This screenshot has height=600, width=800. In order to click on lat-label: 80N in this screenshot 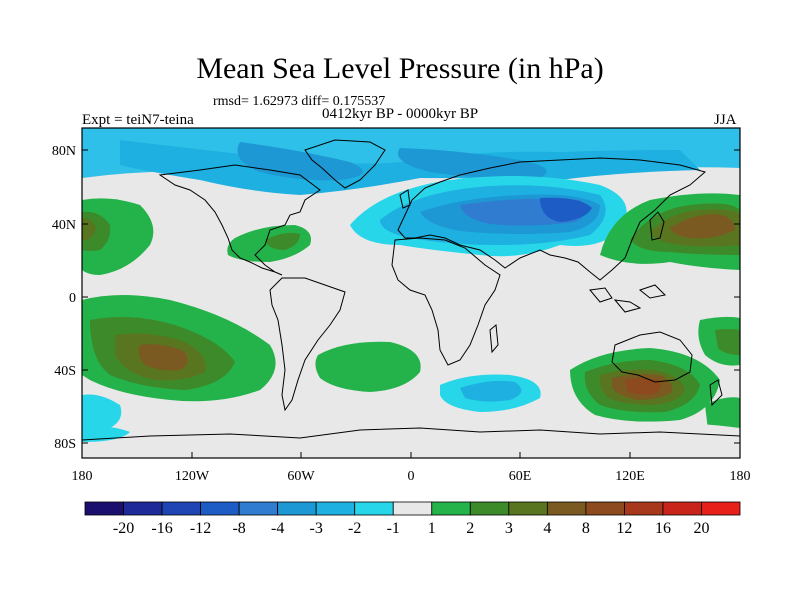, I will do `click(64, 151)`.